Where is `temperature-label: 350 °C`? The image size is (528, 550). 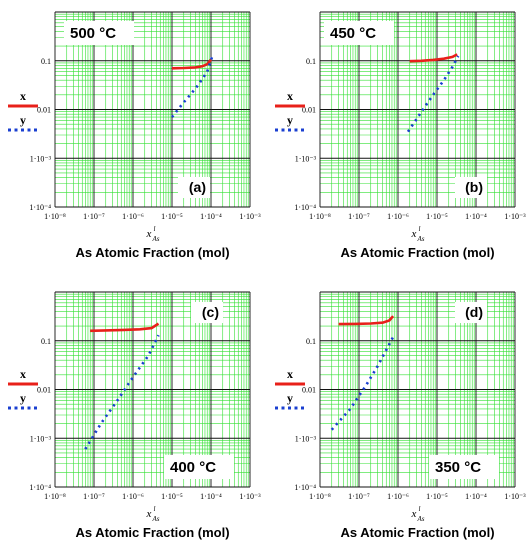 temperature-label: 350 °C is located at coordinates (458, 467).